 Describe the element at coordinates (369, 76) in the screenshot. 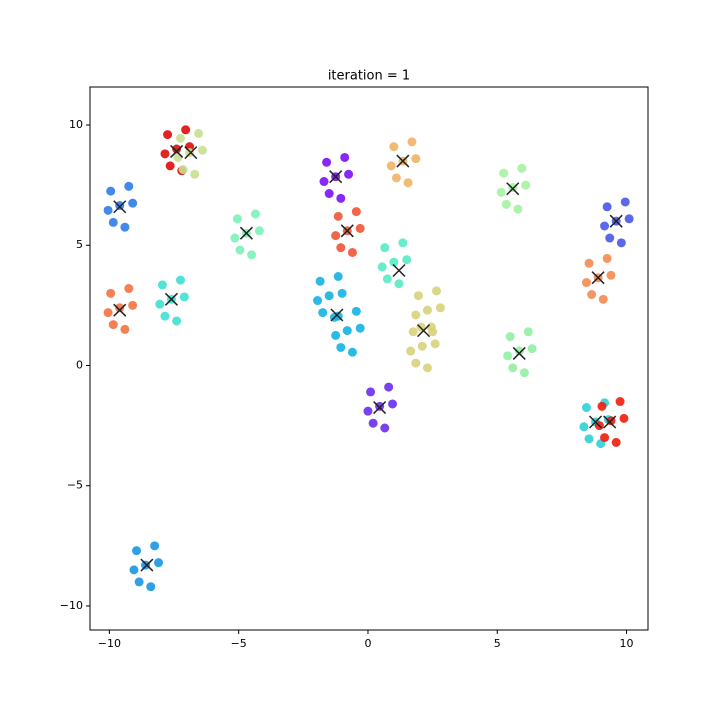

I see `chart-title: iteration = 1` at that location.